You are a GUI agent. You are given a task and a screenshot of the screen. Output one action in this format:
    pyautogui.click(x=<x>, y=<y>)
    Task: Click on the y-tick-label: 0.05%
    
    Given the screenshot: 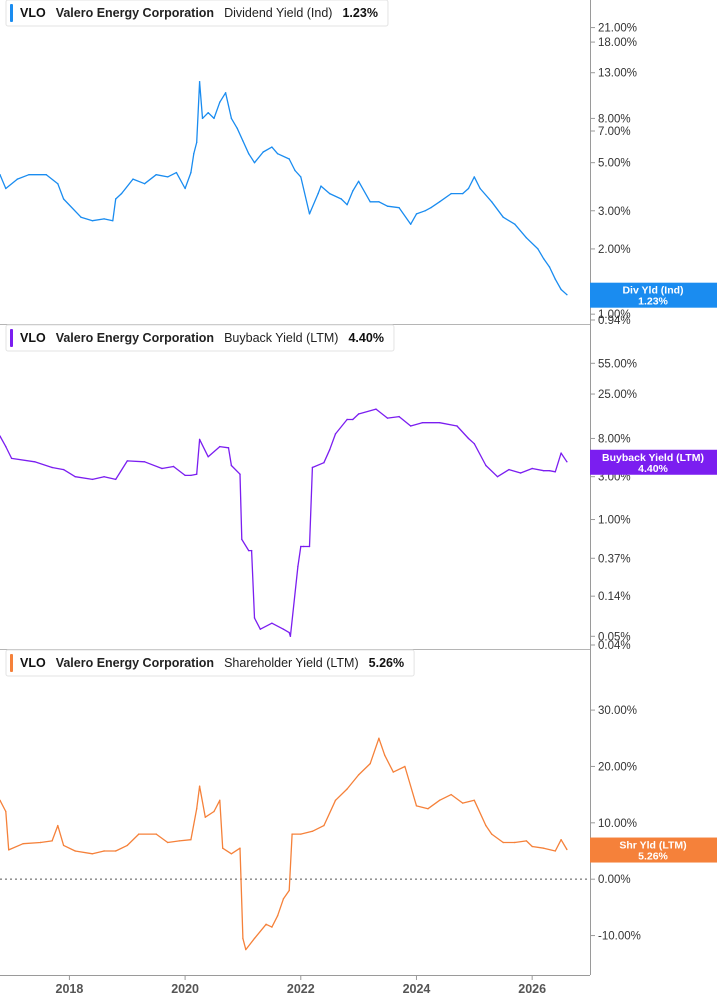 What is the action you would take?
    pyautogui.click(x=614, y=637)
    